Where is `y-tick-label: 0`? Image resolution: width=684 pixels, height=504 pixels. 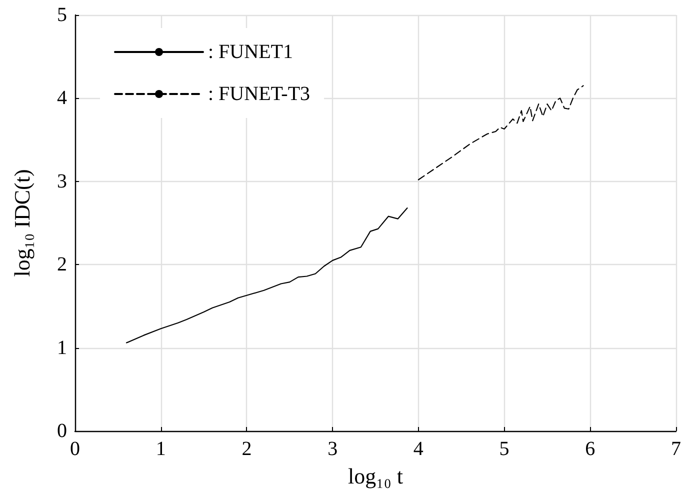 y-tick-label: 0 is located at coordinates (62, 431).